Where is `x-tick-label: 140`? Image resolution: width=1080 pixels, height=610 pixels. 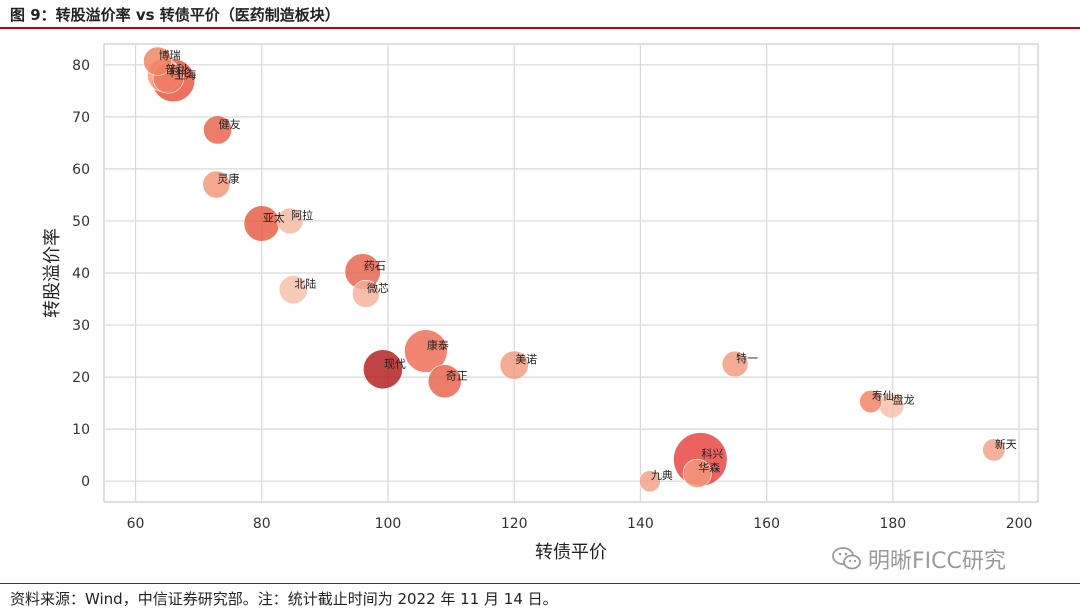
x-tick-label: 140 is located at coordinates (640, 524).